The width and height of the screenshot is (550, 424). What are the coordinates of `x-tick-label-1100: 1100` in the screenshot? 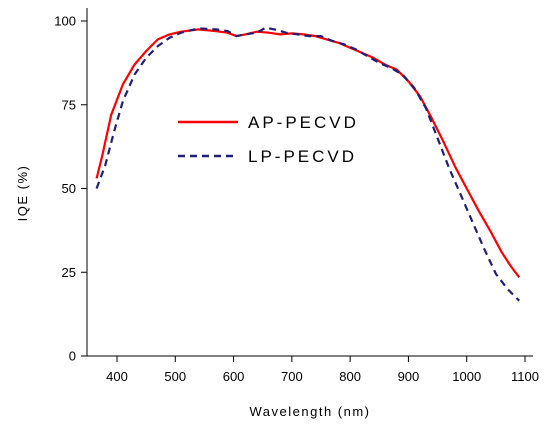 It's located at (525, 376).